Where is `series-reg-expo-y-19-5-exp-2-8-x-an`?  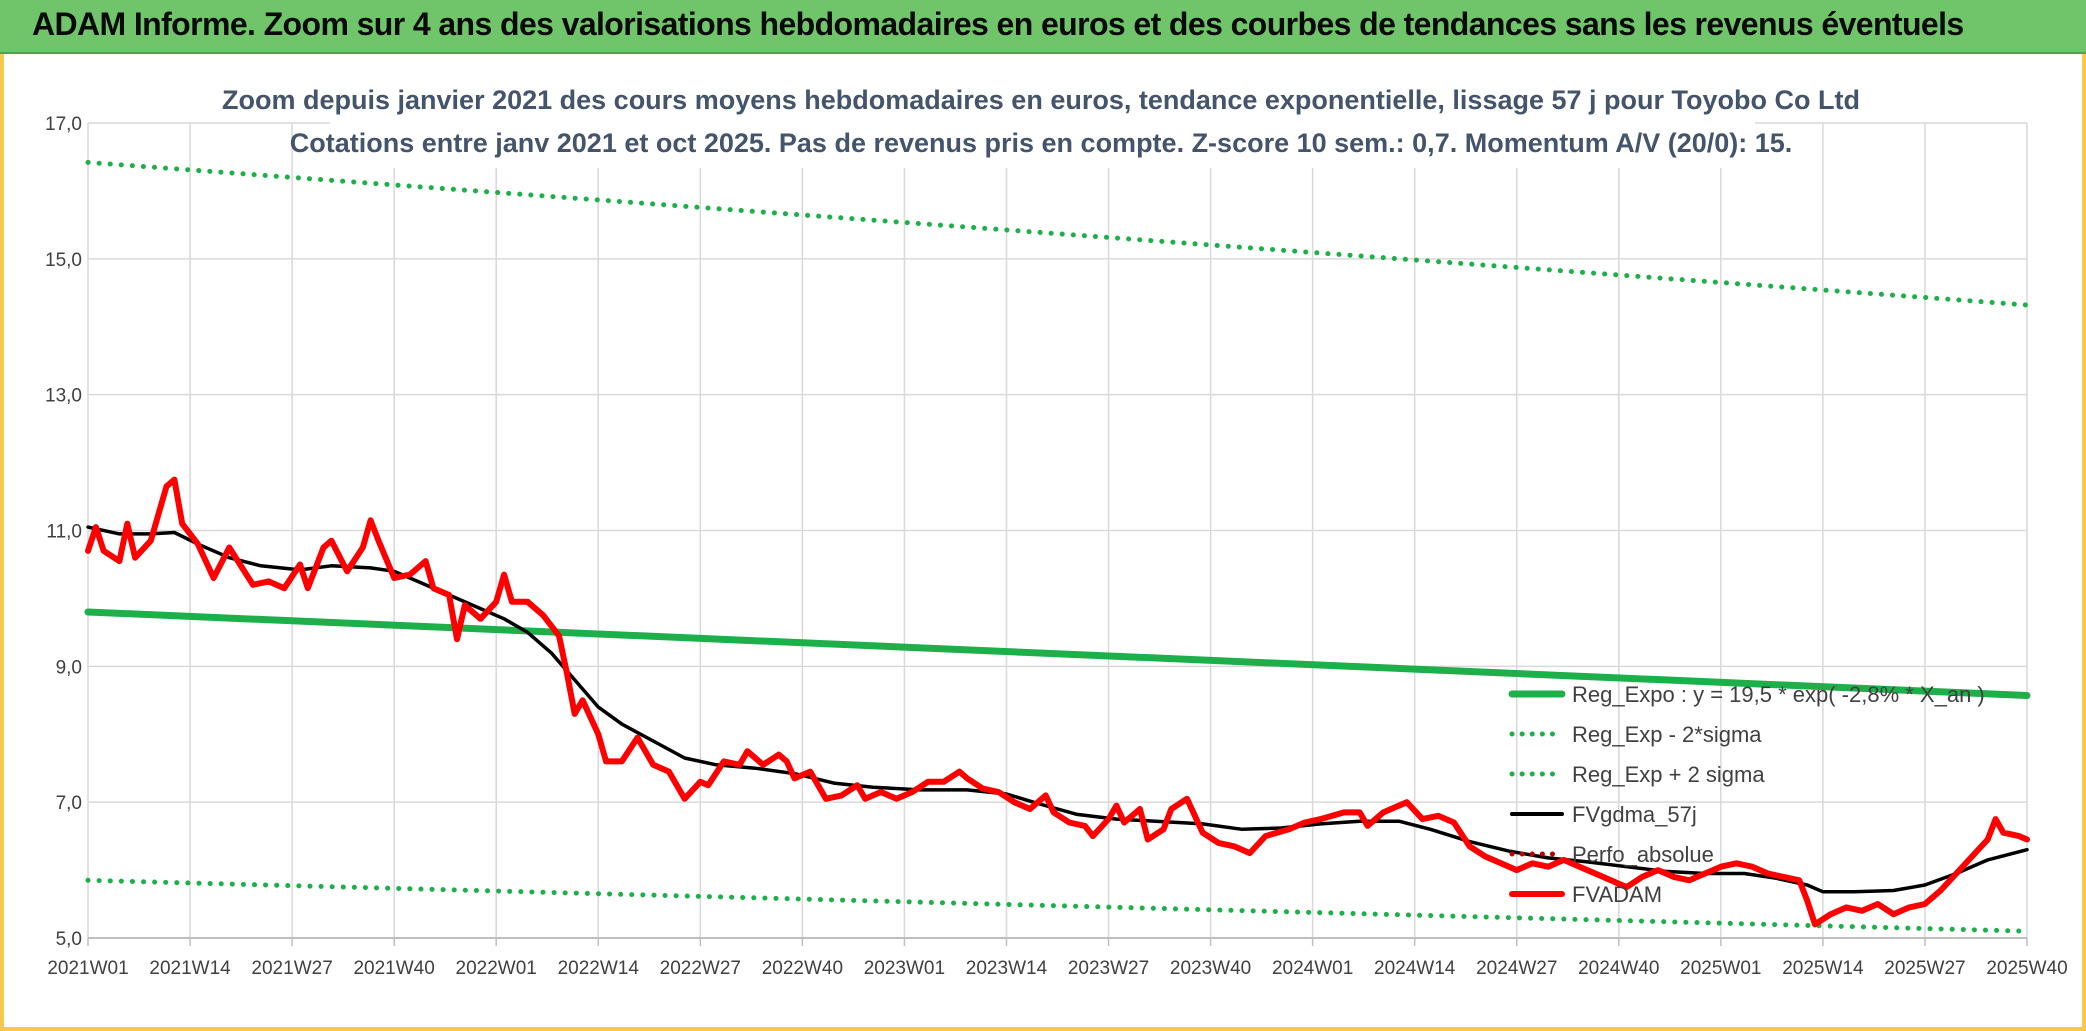 series-reg-expo-y-19-5-exp-2-8-x-an is located at coordinates (1057, 653).